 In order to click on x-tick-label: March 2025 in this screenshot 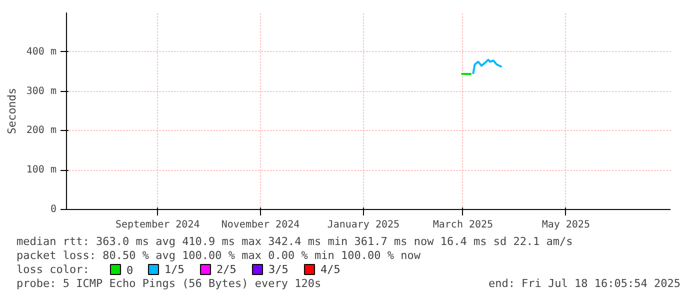, I will do `click(463, 225)`.